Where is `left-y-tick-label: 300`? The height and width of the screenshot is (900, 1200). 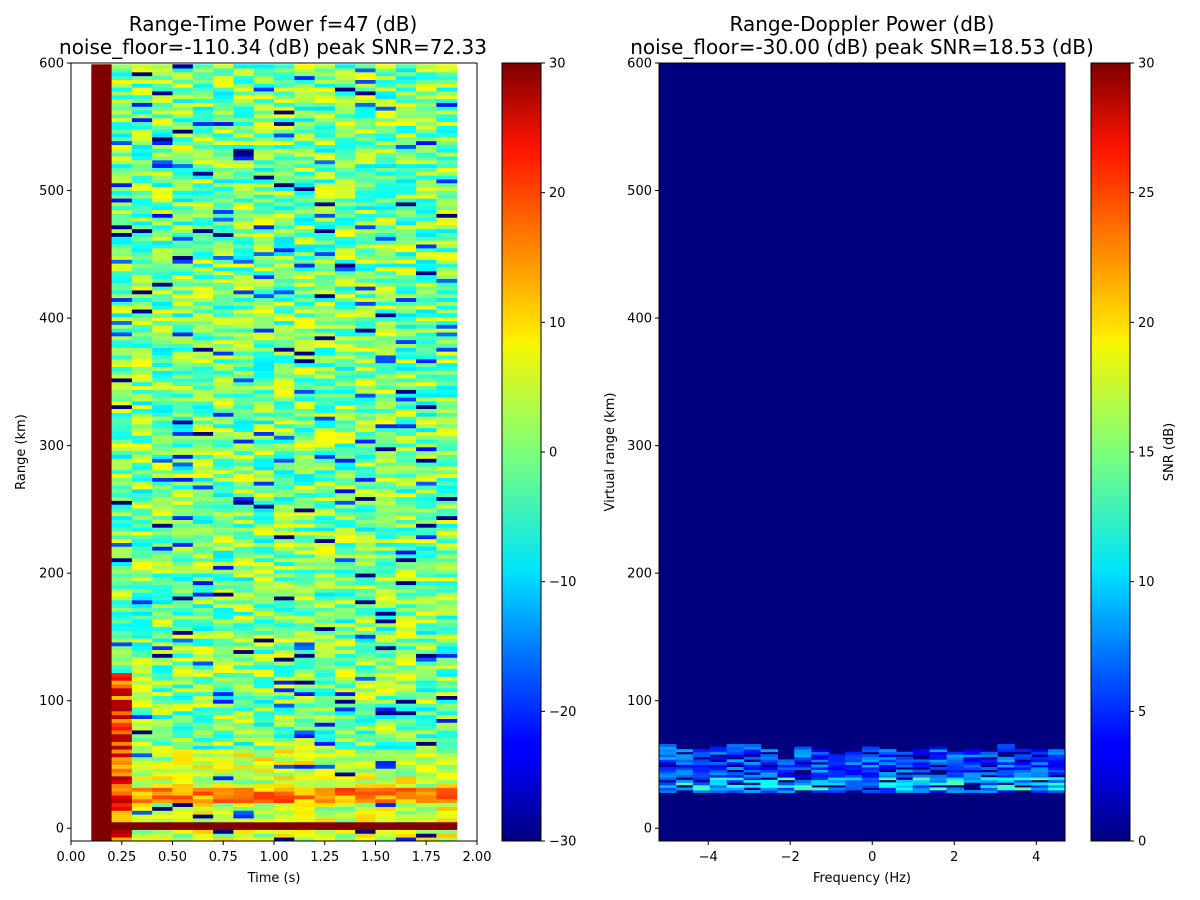 left-y-tick-label: 300 is located at coordinates (51, 446).